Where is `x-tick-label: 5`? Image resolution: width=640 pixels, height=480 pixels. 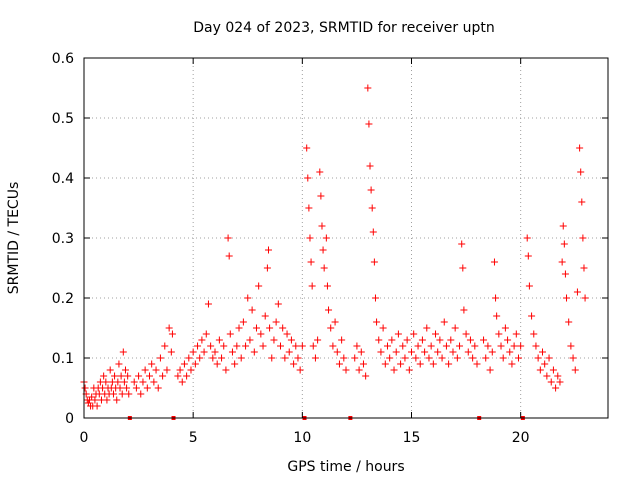 x-tick-label: 5 is located at coordinates (193, 438).